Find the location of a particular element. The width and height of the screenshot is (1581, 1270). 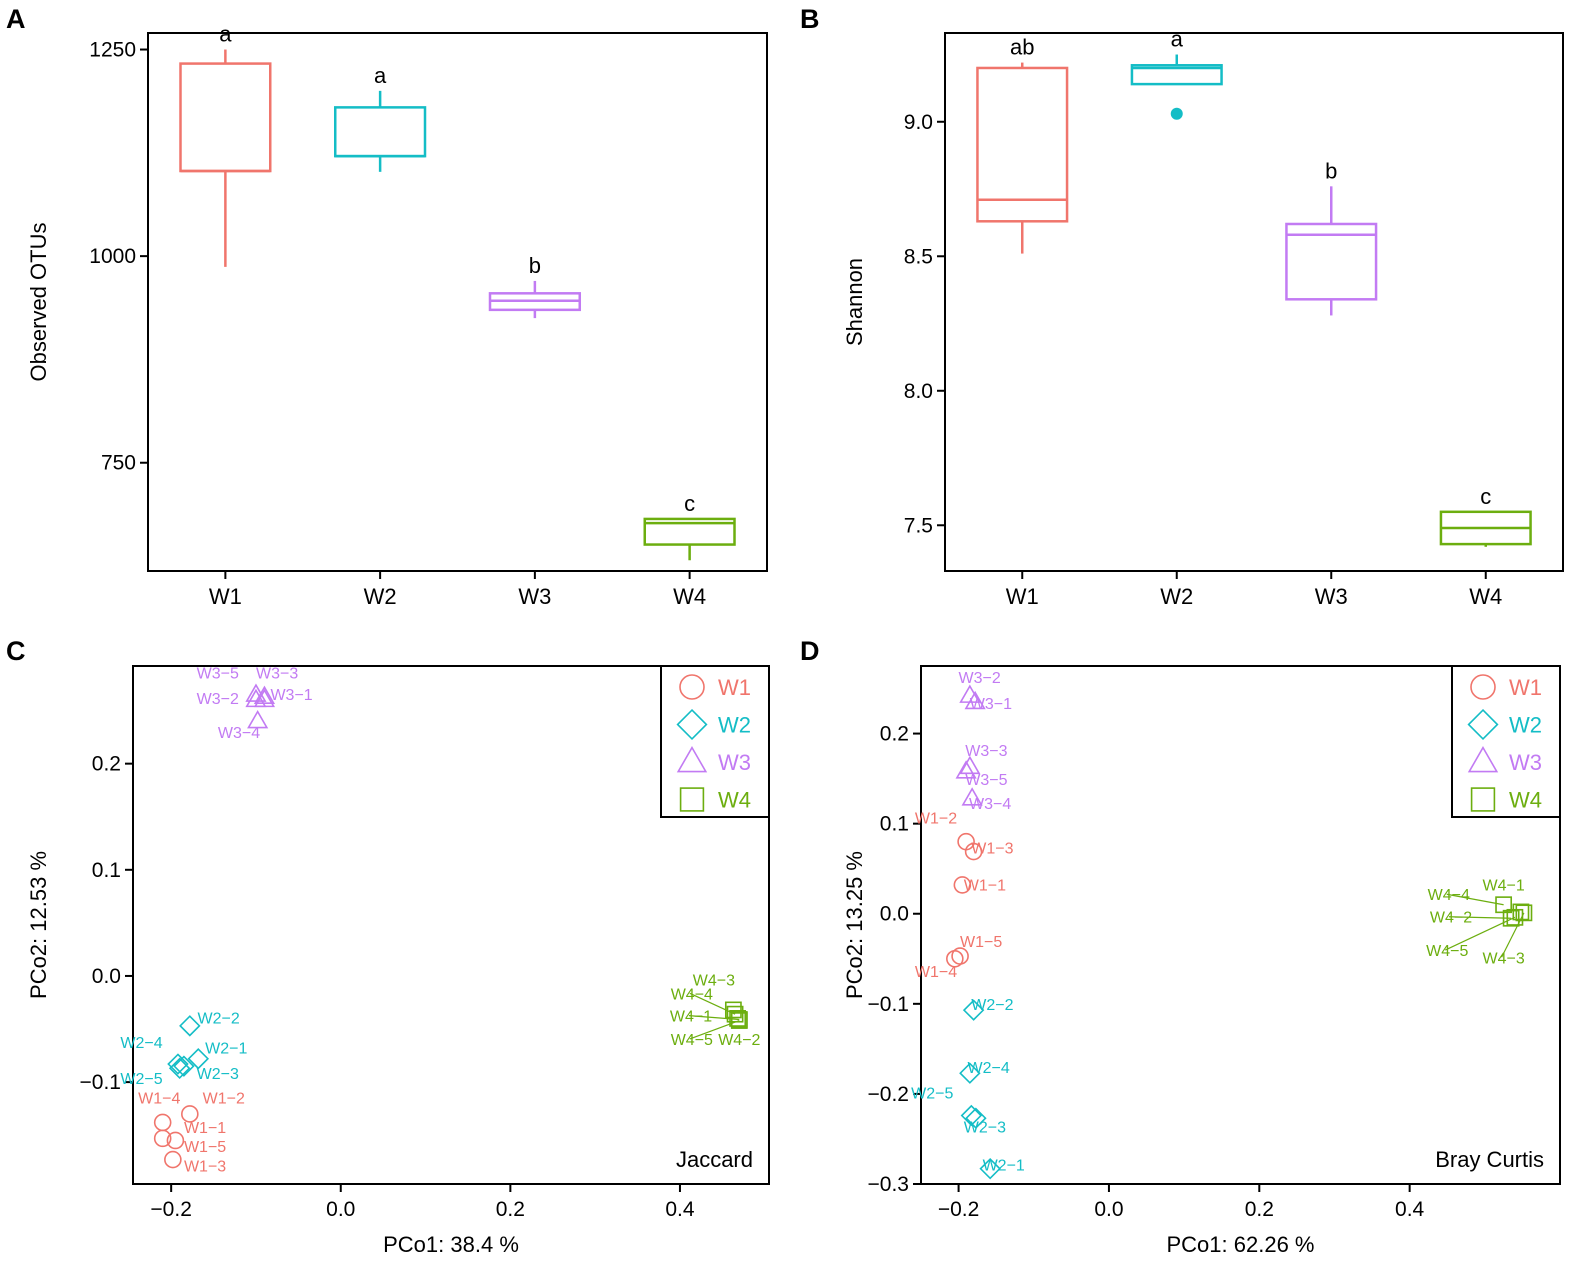

y-tick-label: 0.0 is located at coordinates (894, 914).